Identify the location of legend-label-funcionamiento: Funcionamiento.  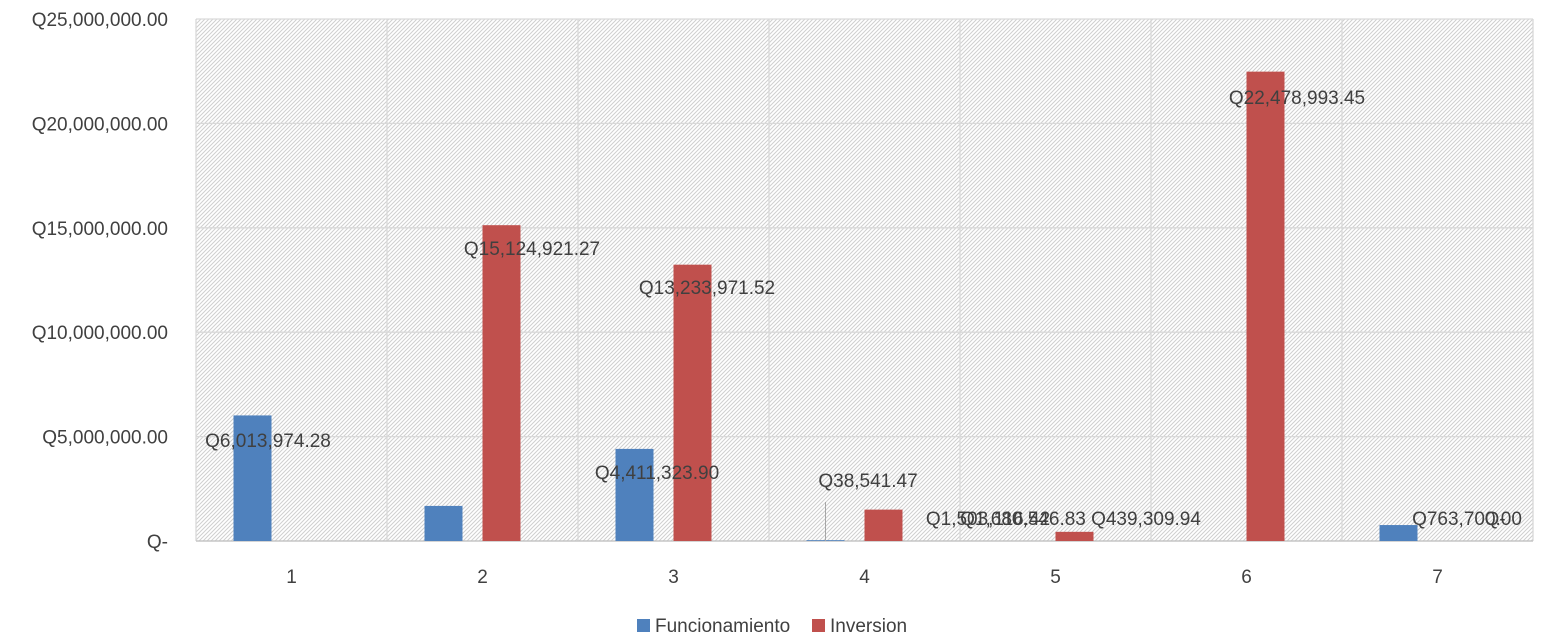
(722, 626).